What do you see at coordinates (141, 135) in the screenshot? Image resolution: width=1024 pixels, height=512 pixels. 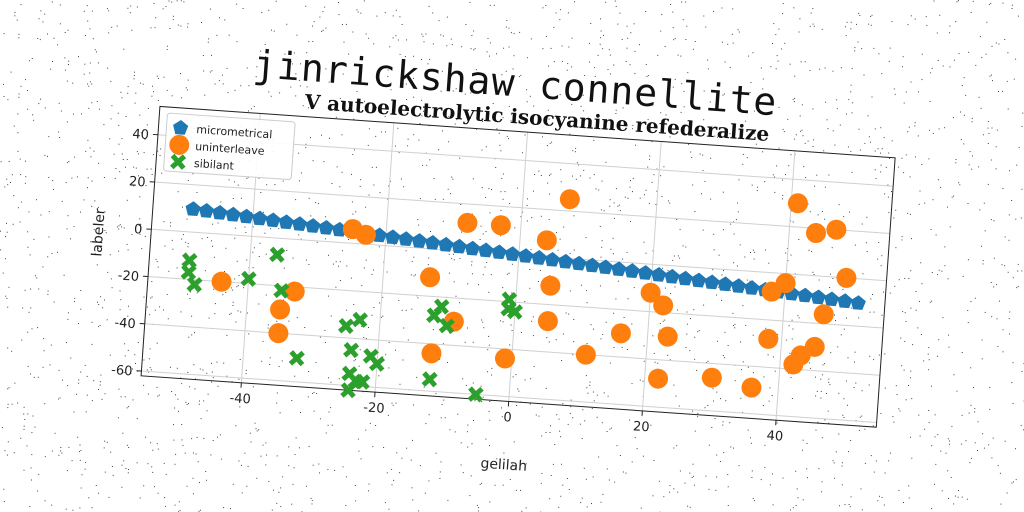 I see `y-tick-label: 40` at bounding box center [141, 135].